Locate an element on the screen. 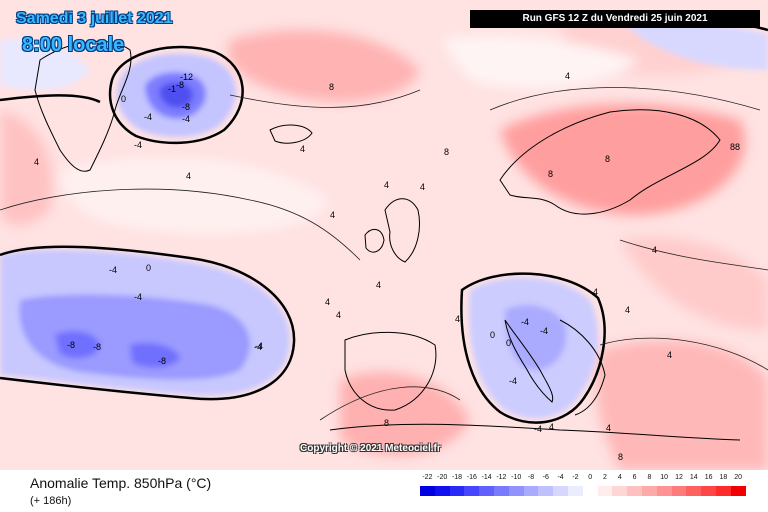 This screenshot has width=768, height=512. legend-tick-label: 14 is located at coordinates (693, 477).